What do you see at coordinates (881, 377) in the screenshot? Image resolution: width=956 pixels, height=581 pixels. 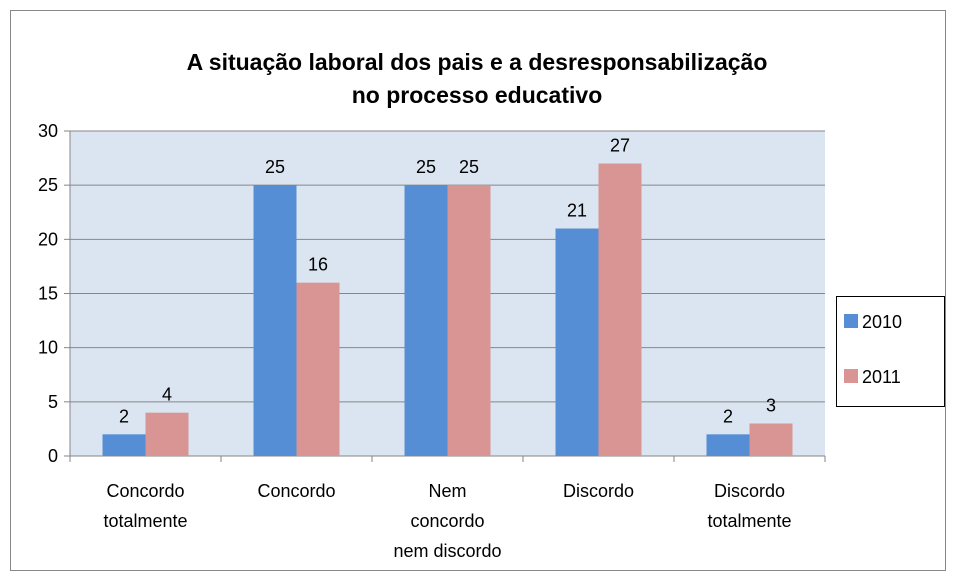 I see `legend-label: 2011` at bounding box center [881, 377].